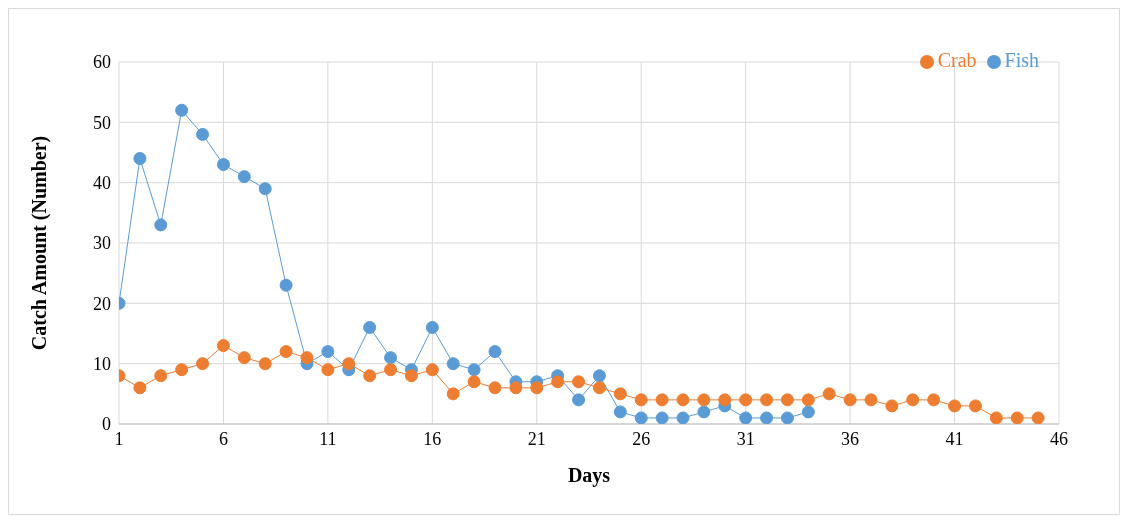 The height and width of the screenshot is (526, 1131). I want to click on x-tick-label: 21, so click(536, 438).